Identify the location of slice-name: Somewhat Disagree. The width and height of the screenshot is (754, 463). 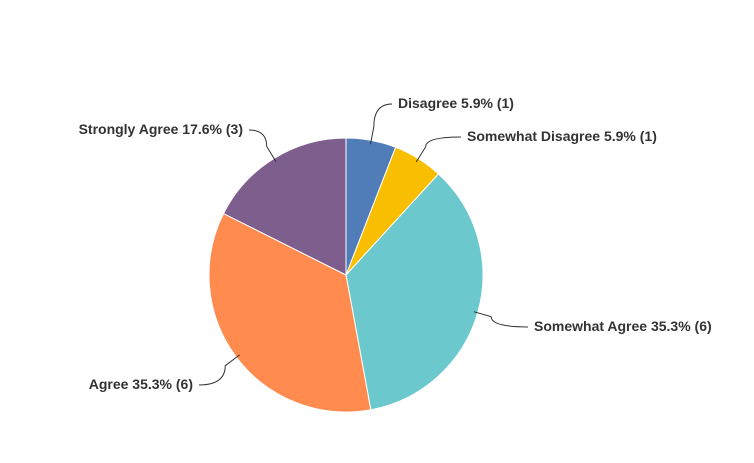
(533, 136).